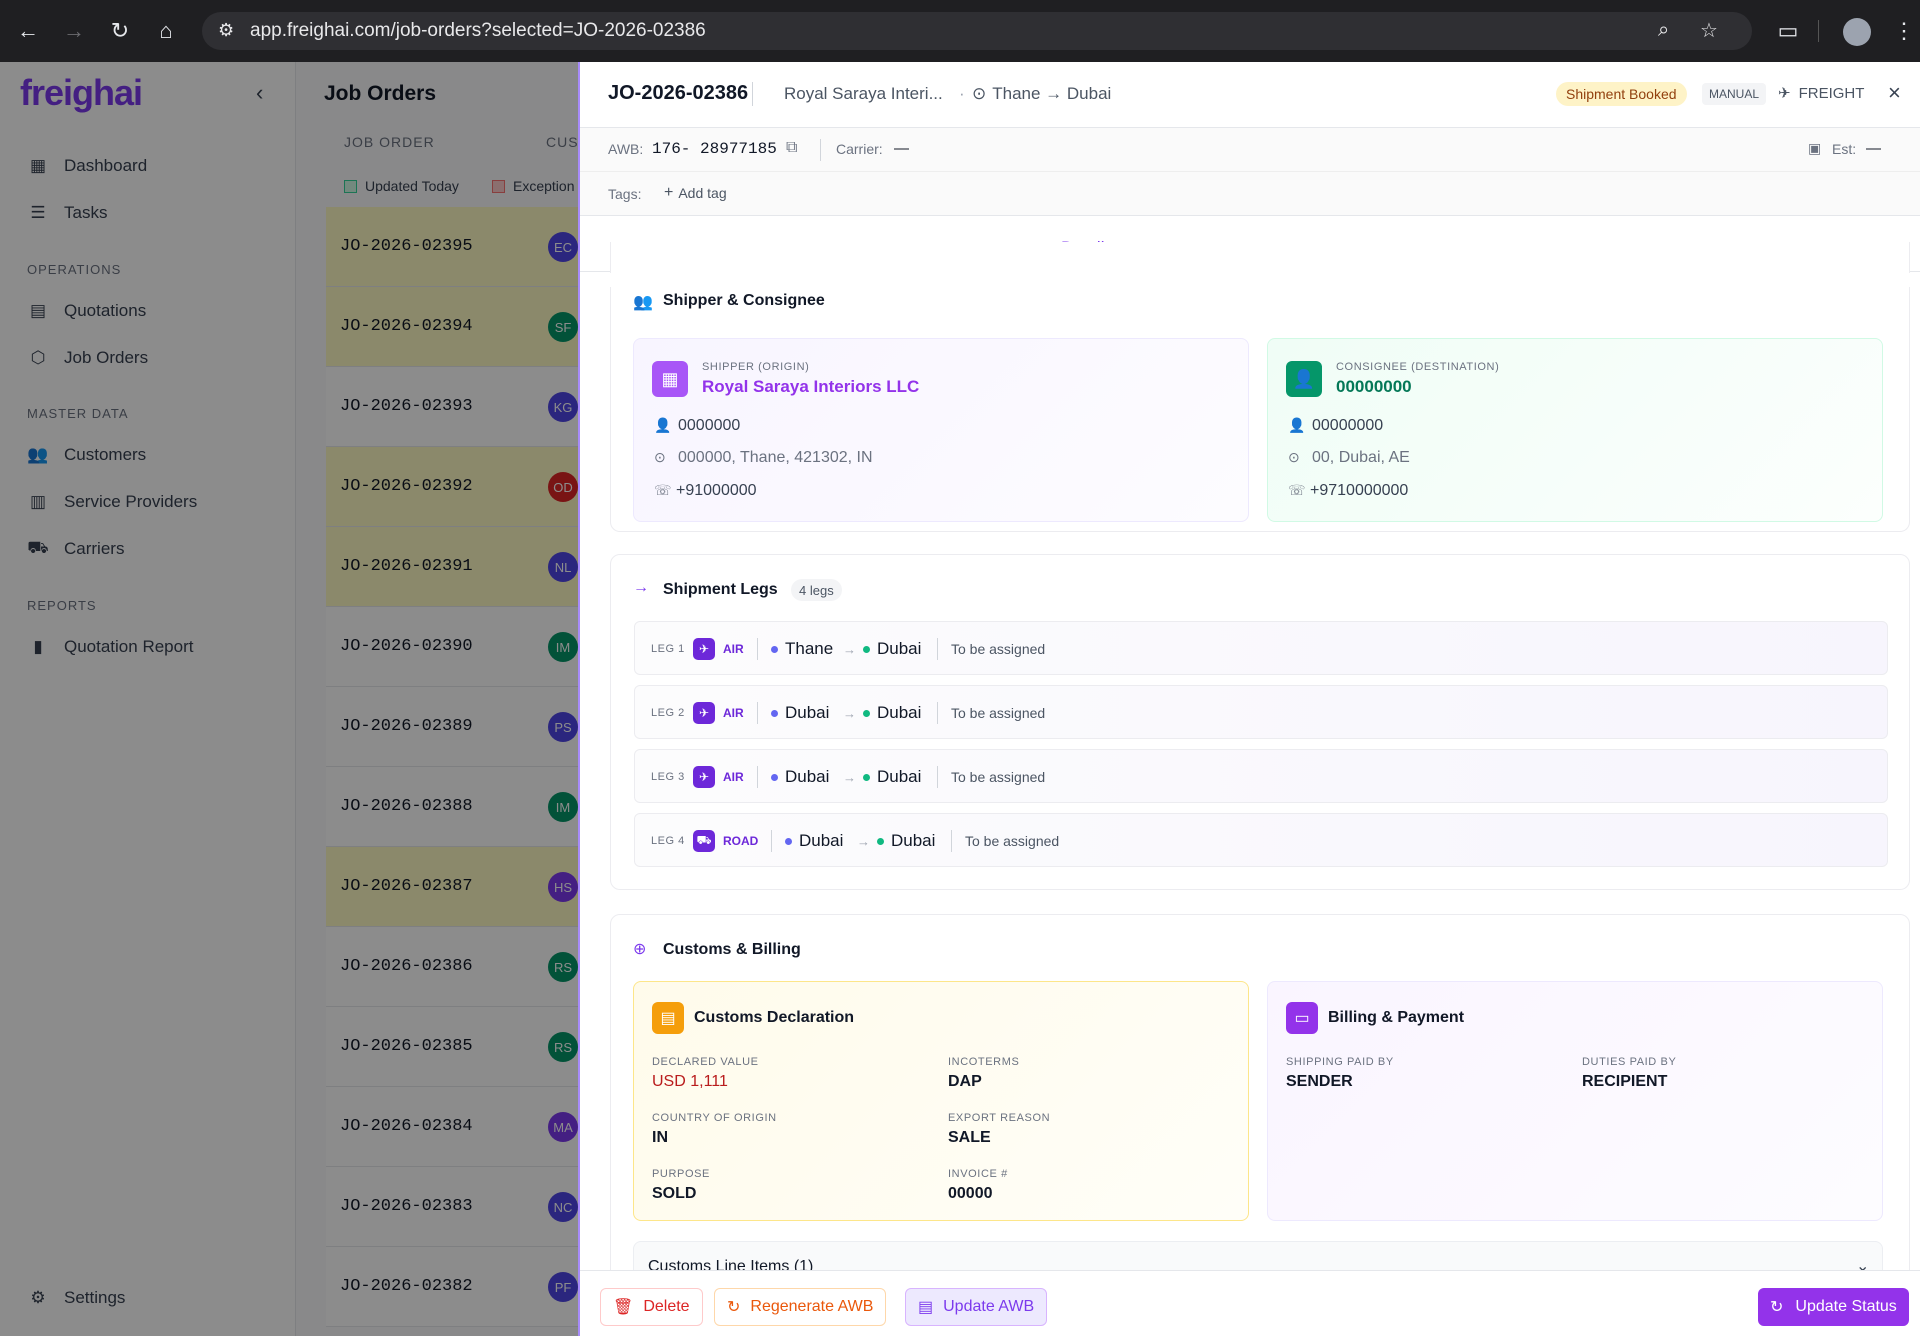 The width and height of the screenshot is (1920, 1336). I want to click on customer-avatar: HS, so click(563, 887).